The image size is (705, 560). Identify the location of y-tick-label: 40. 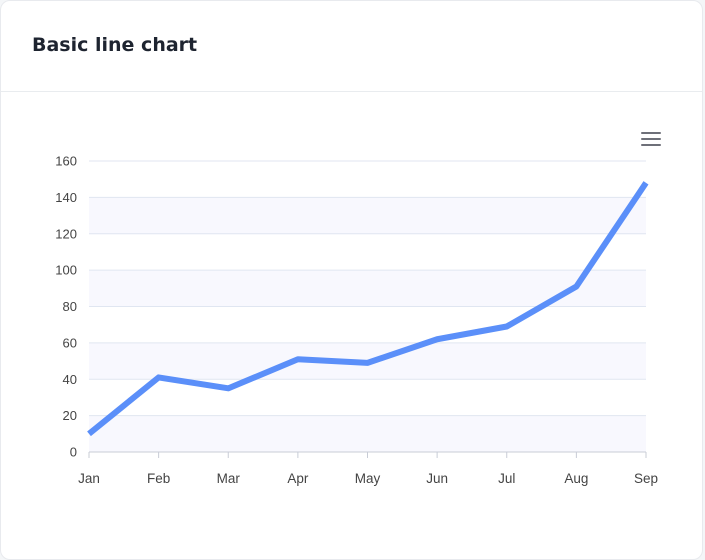
(70, 379).